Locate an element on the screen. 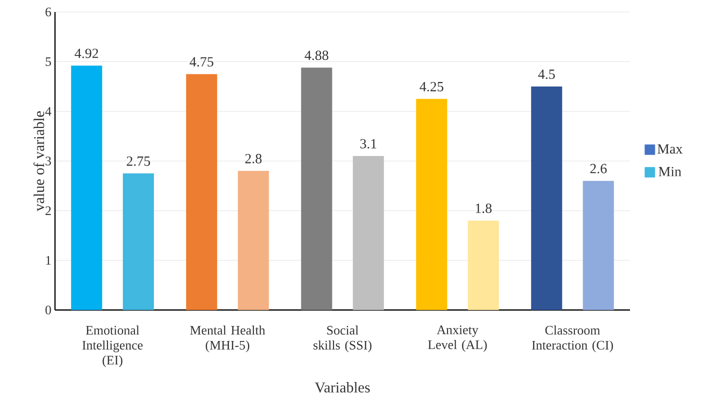 The image size is (710, 418). x-axis-title: Variables is located at coordinates (342, 387).